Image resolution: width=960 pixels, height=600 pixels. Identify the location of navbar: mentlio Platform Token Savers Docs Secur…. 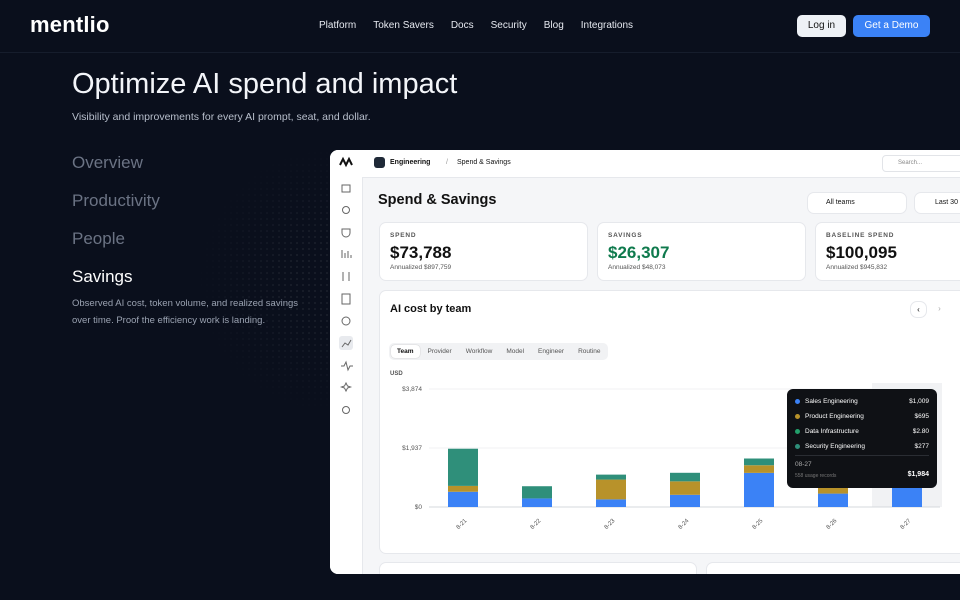
(480, 26).